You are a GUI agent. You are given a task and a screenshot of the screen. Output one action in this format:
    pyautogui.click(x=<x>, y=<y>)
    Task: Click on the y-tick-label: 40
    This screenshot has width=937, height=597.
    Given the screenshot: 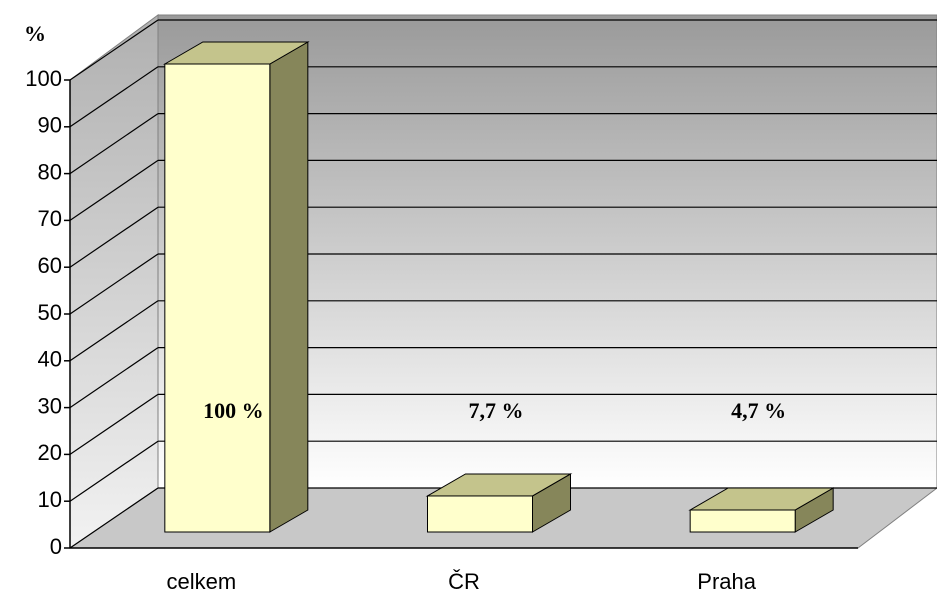 What is the action you would take?
    pyautogui.click(x=50, y=359)
    